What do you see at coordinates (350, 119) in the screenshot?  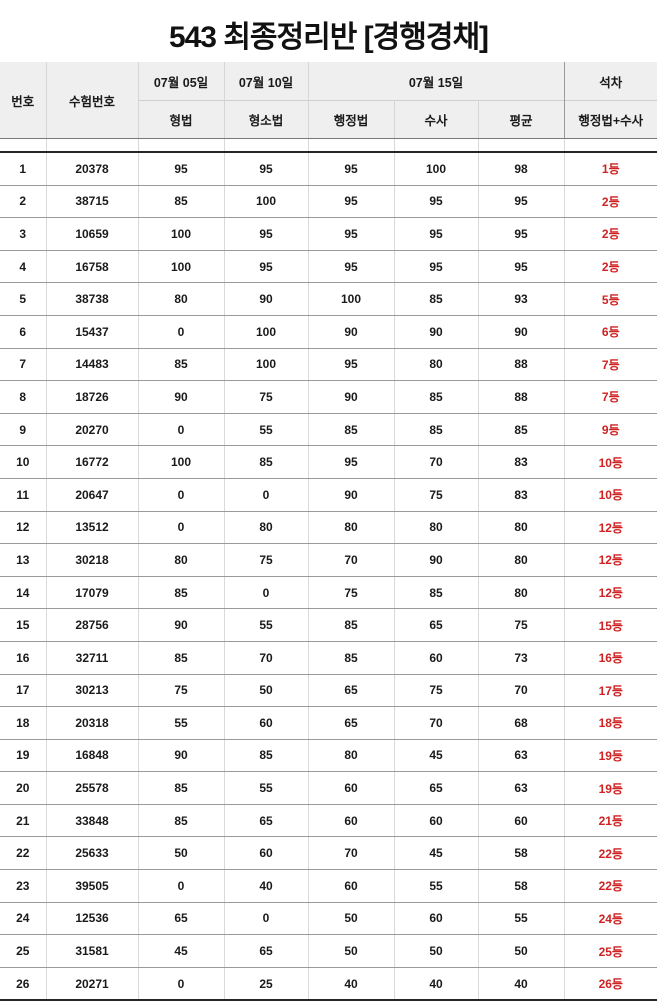 I see `header-admin-law: 행정법` at bounding box center [350, 119].